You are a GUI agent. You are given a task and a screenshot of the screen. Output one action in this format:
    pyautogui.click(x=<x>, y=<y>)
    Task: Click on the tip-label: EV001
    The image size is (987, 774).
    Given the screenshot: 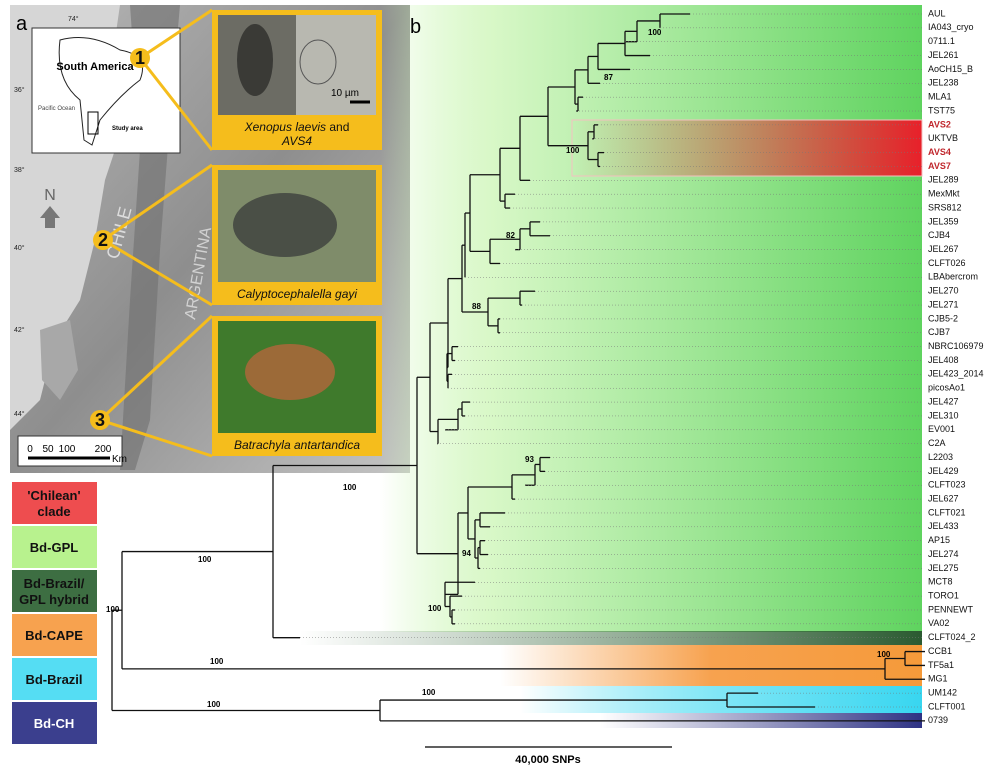 What is the action you would take?
    pyautogui.click(x=941, y=429)
    